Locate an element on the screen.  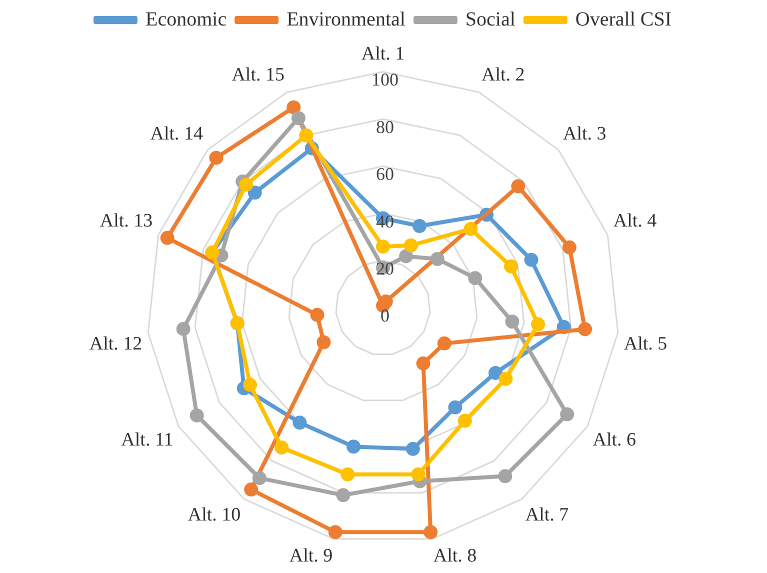
legend-label: Overall CSI is located at coordinates (623, 19).